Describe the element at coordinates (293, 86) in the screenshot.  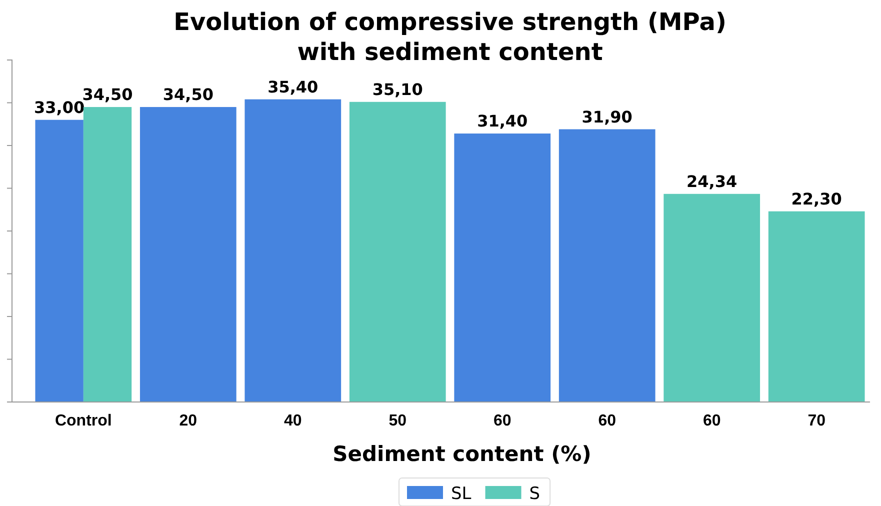
I see `data-label: 35,40` at that location.